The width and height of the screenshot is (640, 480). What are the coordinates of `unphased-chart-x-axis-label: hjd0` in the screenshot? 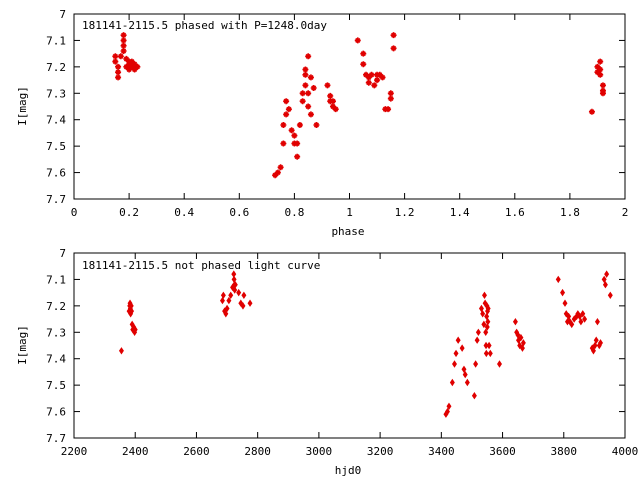 It's located at (348, 470).